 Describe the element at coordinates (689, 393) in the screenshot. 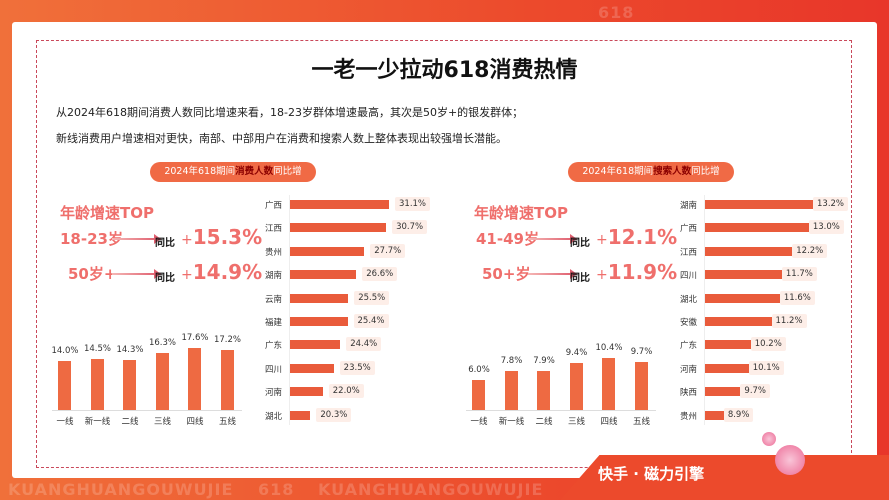

I see `category-label: 陕西` at that location.